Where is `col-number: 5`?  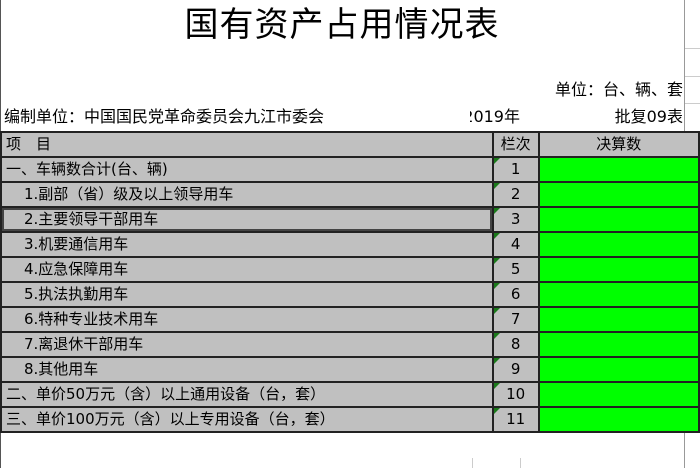 col-number: 5 is located at coordinates (515, 269).